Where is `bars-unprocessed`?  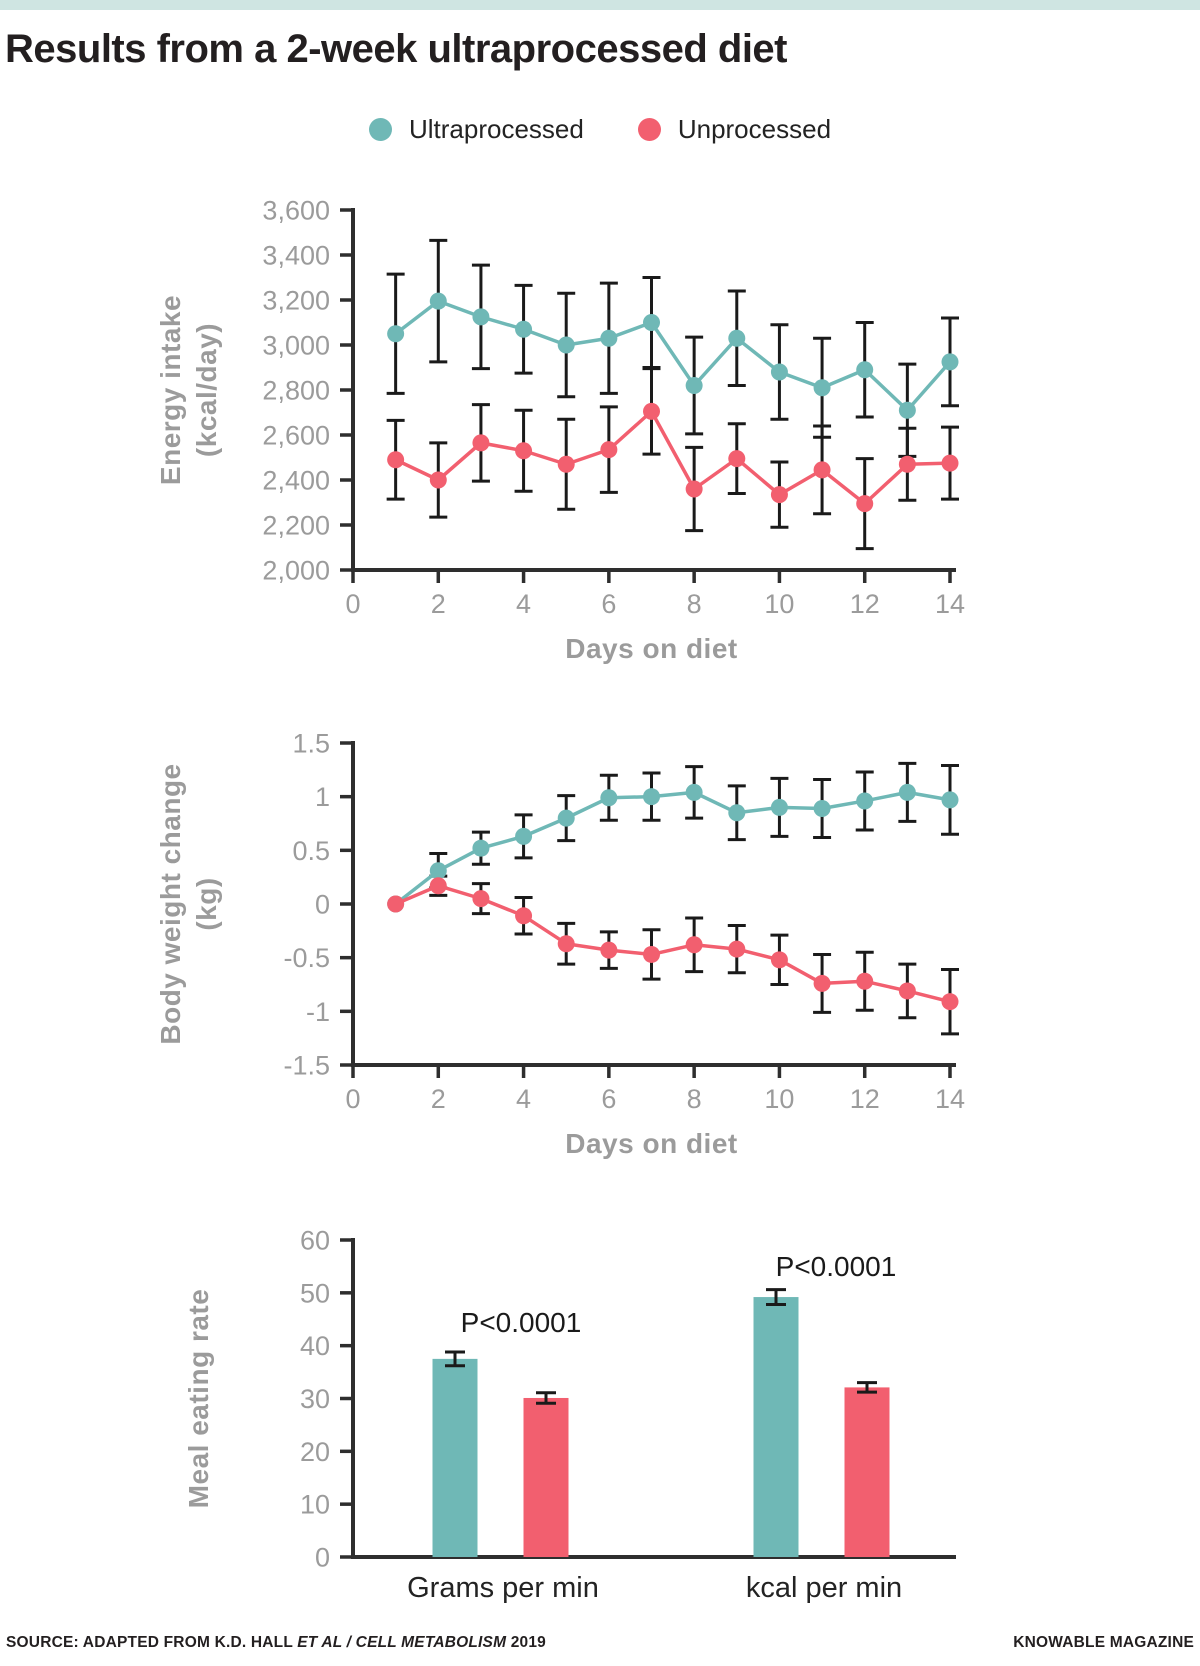 bars-unprocessed is located at coordinates (706, 1469).